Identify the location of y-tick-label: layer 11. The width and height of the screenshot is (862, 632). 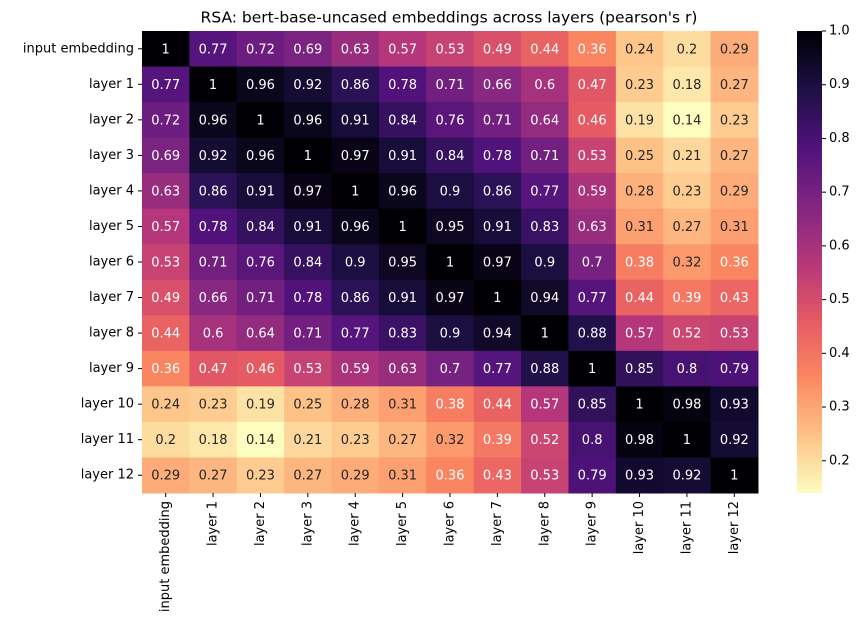
(107, 439).